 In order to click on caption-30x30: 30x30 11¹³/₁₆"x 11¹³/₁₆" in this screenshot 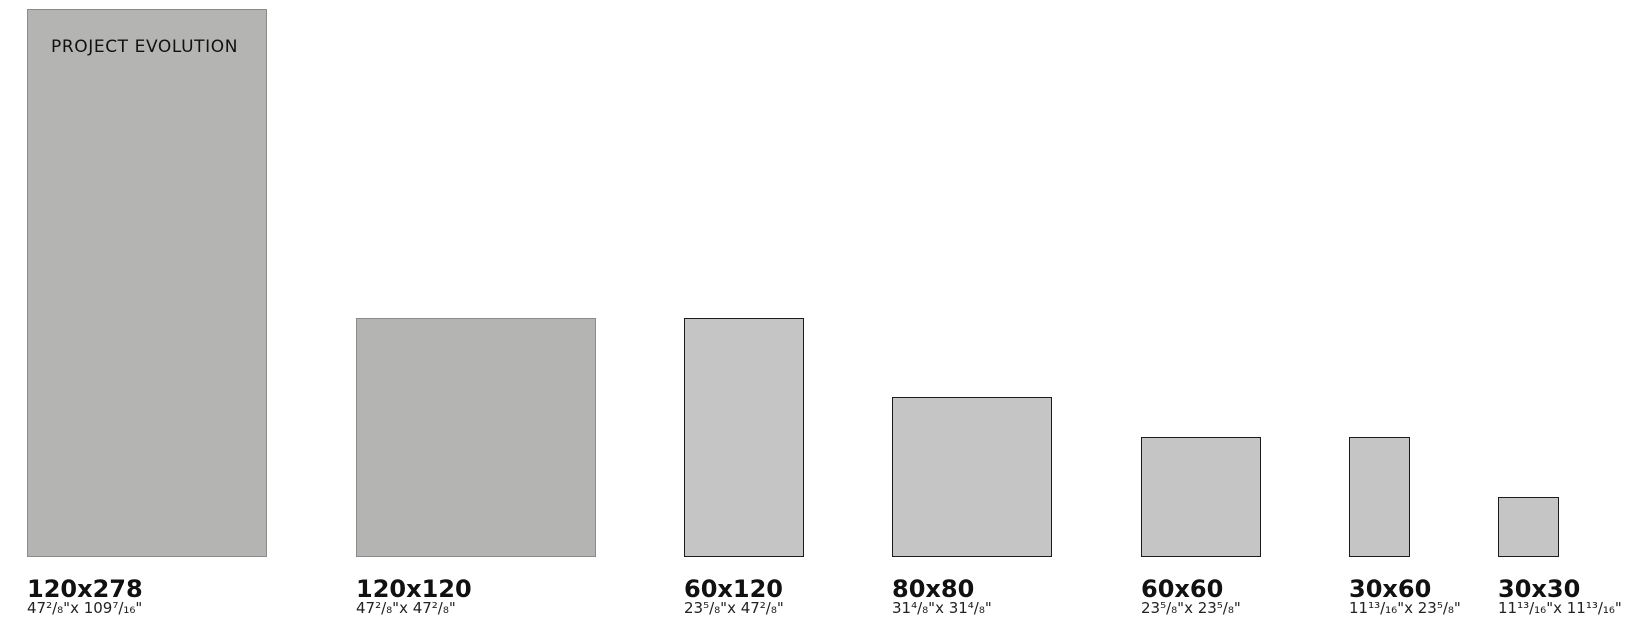, I will do `click(1560, 596)`.